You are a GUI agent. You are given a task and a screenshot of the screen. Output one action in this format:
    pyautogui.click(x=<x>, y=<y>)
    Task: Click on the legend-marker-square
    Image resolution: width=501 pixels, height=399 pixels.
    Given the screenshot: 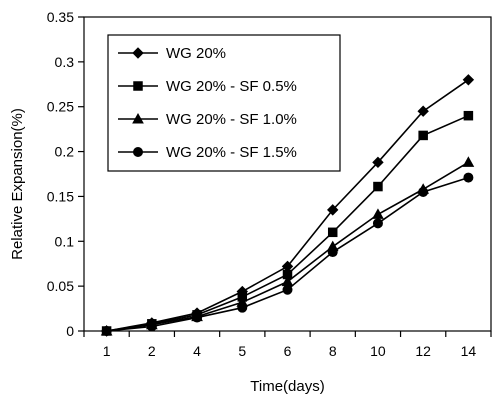 What is the action you would take?
    pyautogui.click(x=138, y=86)
    